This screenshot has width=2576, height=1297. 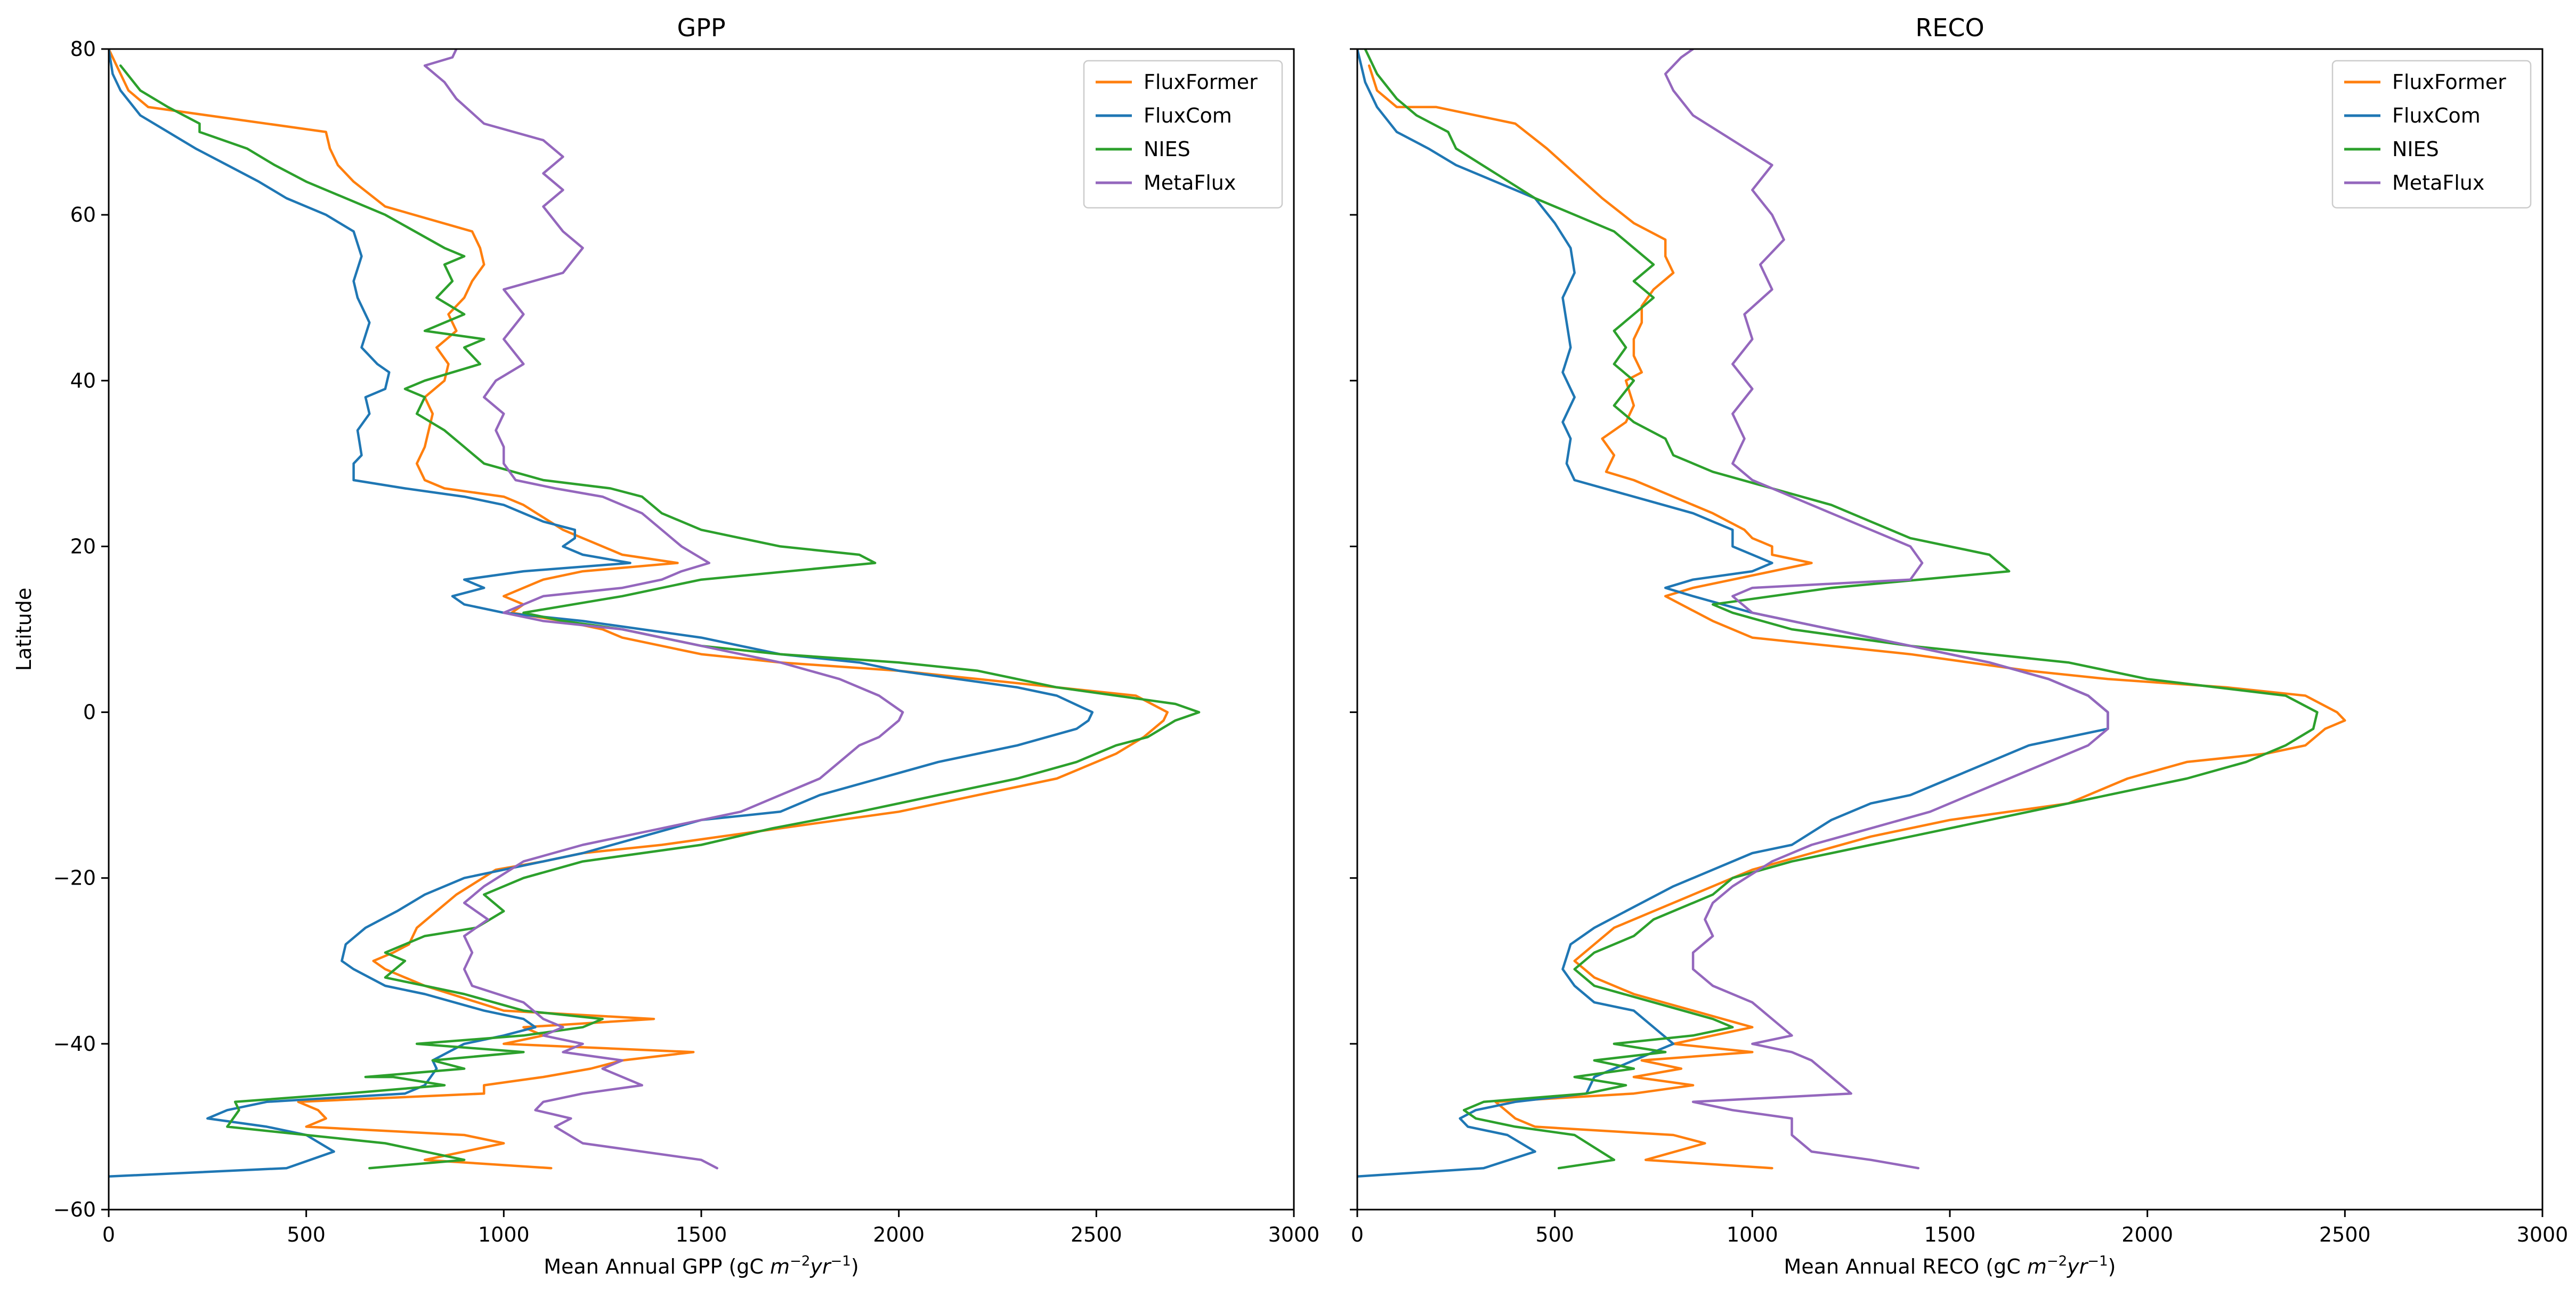 What do you see at coordinates (1294, 1234) in the screenshot?
I see `gpp-x-tick-label: 3000` at bounding box center [1294, 1234].